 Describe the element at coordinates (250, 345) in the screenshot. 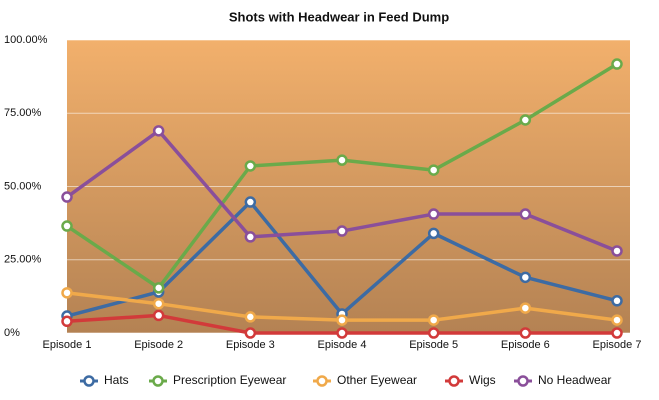

I see `x-tick-label: Episode 3` at that location.